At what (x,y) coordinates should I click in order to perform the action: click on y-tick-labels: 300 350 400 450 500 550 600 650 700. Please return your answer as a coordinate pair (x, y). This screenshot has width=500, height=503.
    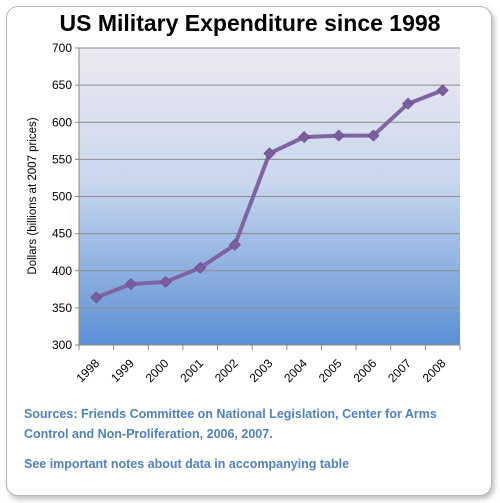
    Looking at the image, I should click on (62, 196).